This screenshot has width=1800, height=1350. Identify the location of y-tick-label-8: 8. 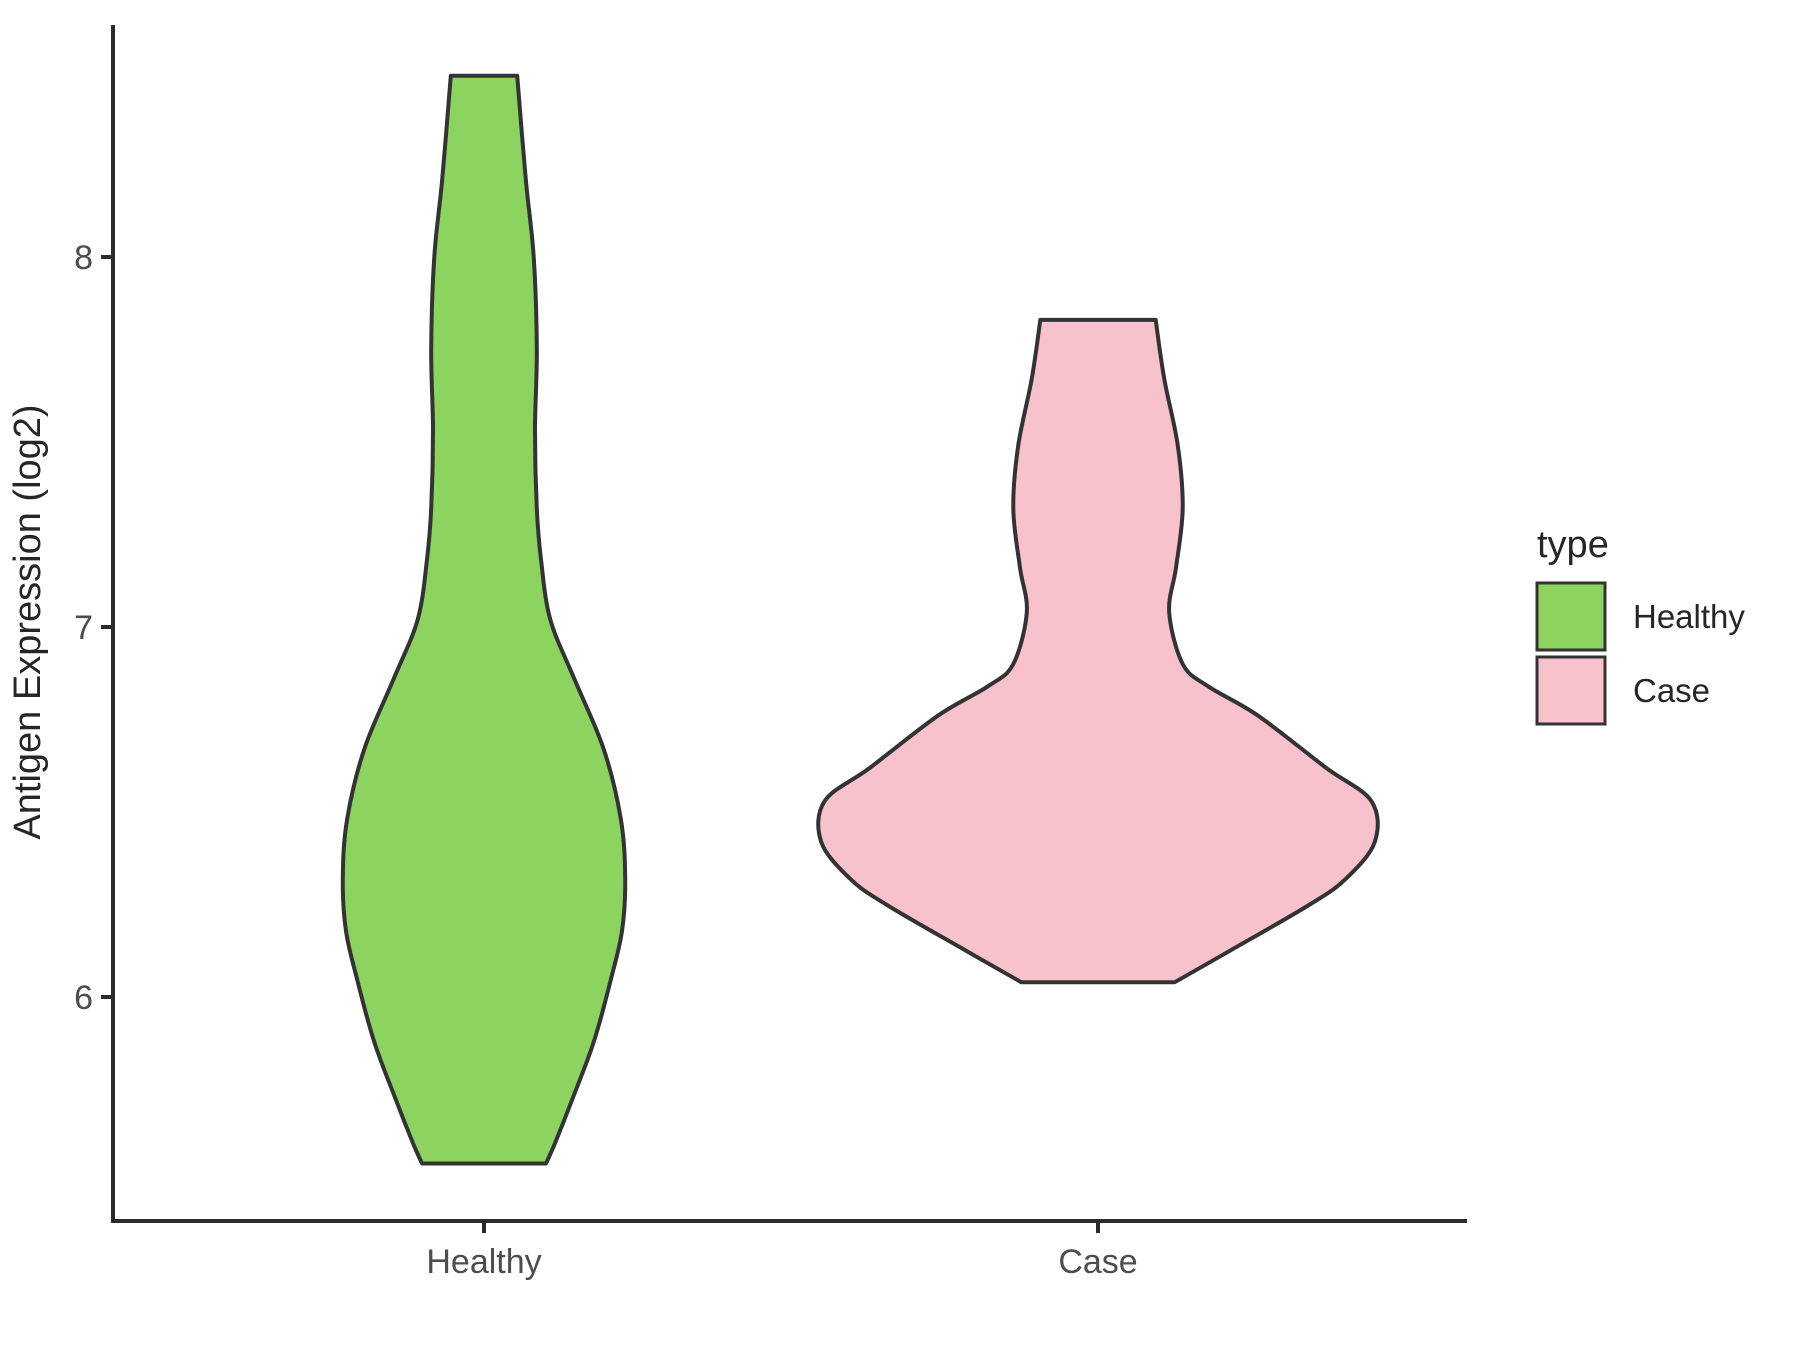
(83, 258).